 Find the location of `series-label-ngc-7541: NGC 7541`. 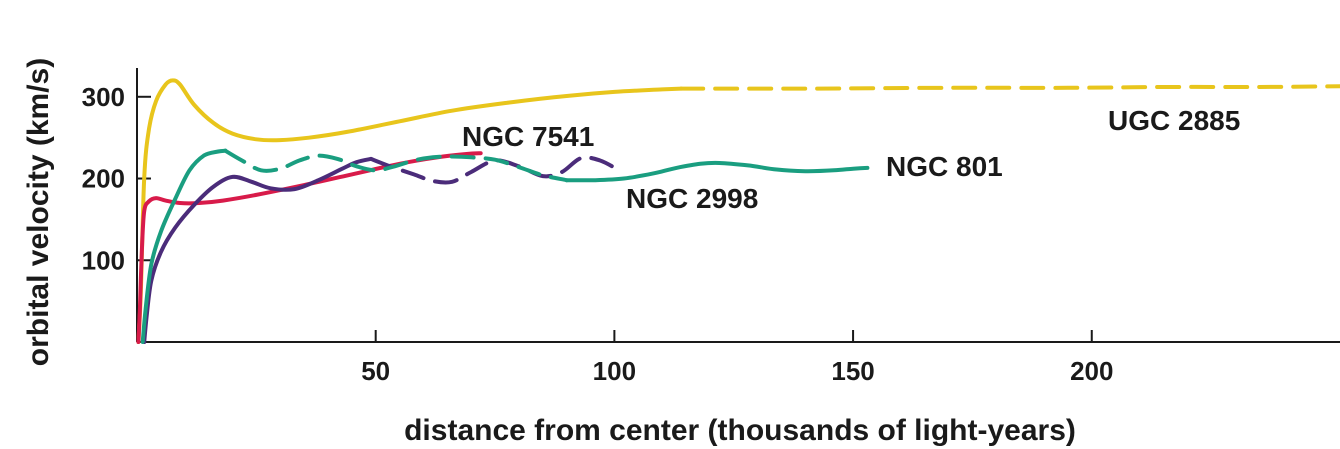

series-label-ngc-7541: NGC 7541 is located at coordinates (528, 136).